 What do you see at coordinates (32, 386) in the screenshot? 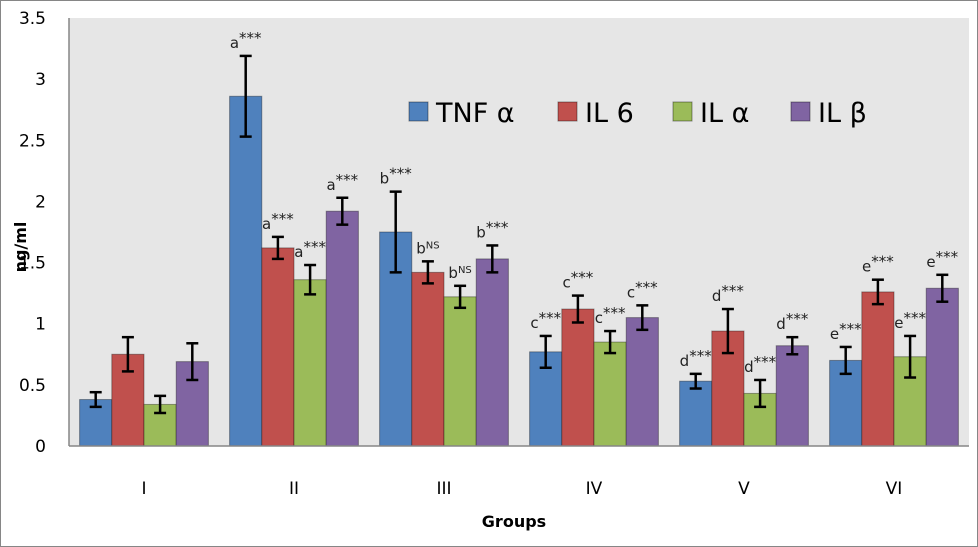
I see `y-tick-label: 0.5` at bounding box center [32, 386].